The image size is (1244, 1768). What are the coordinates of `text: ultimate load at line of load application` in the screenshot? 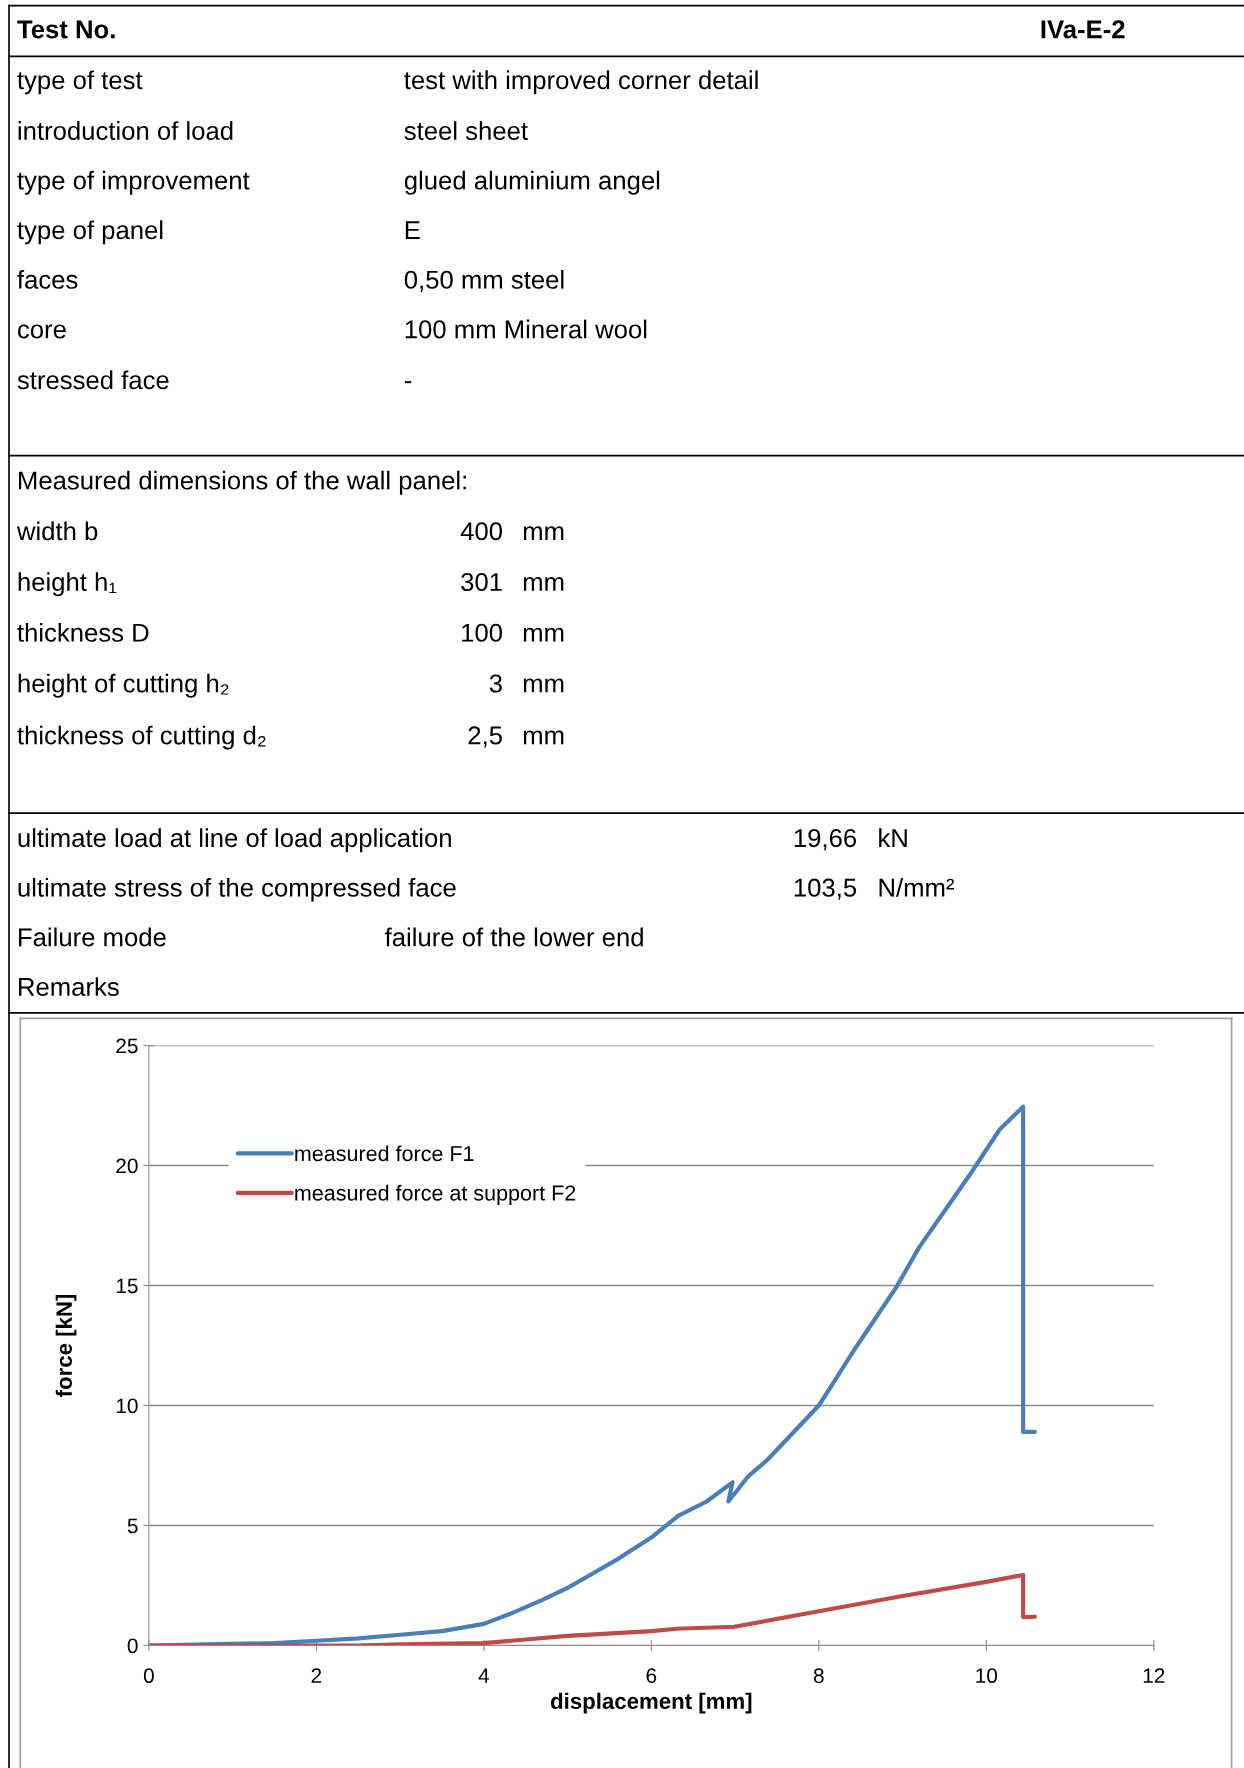 It's located at (234, 840).